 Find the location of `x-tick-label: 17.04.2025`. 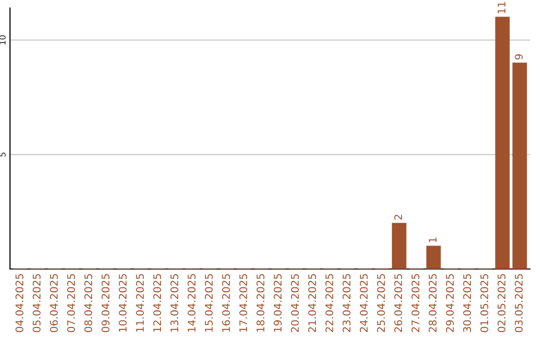

x-tick-label: 17.04.2025 is located at coordinates (243, 303).